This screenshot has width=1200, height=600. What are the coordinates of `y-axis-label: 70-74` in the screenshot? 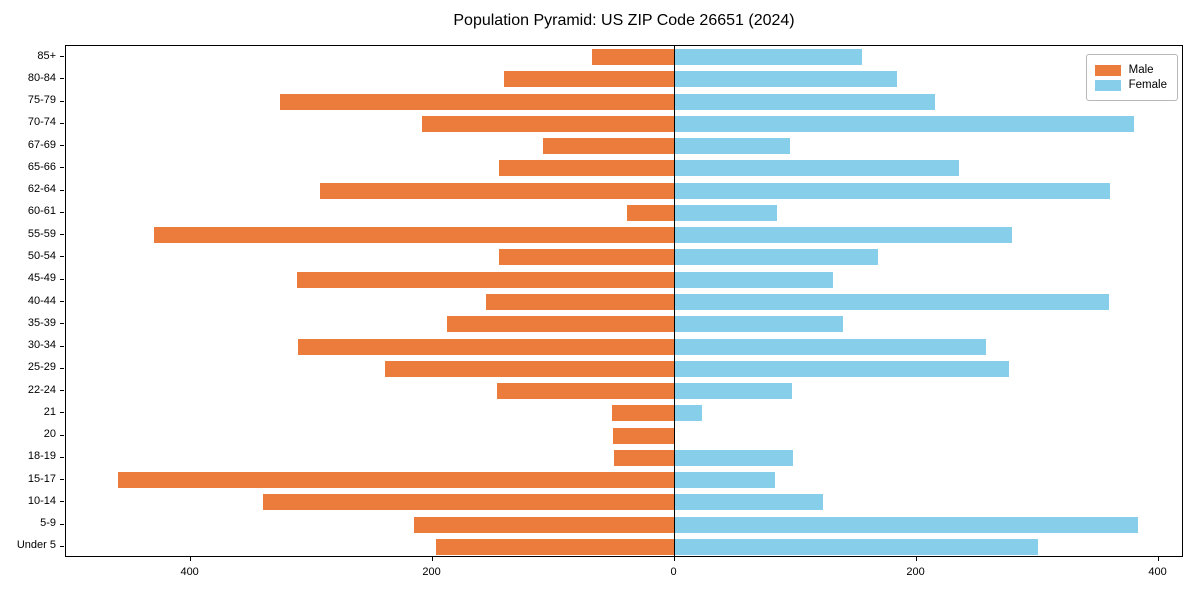 It's located at (41, 122).